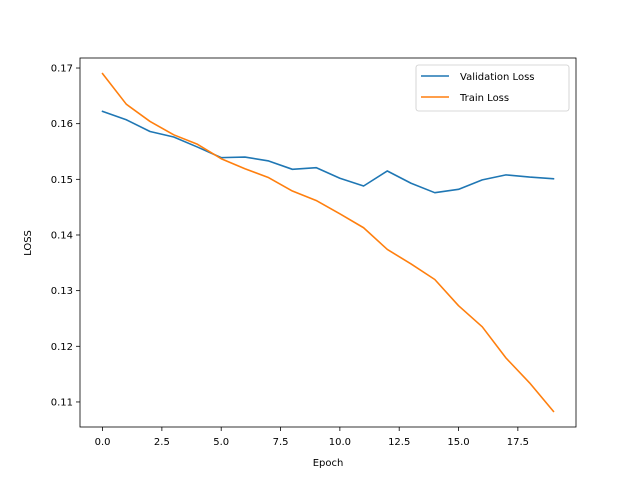  I want to click on y-axis: 0.11 0.12 0.13 0.14 0.15 0.16 0.17, so click(65, 236).